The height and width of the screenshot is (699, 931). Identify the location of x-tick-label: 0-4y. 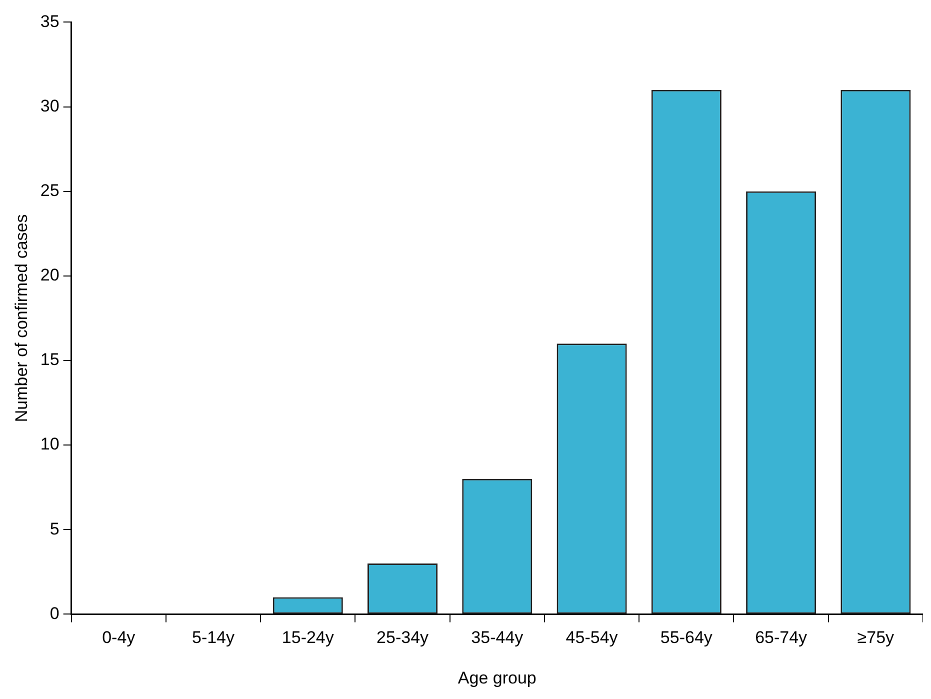
(119, 638).